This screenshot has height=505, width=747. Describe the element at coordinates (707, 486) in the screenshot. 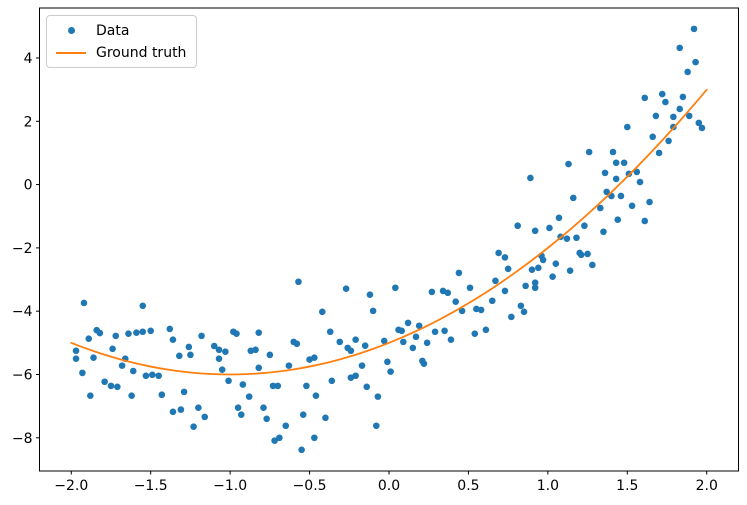

I see `x-tick-label: 2.0` at that location.